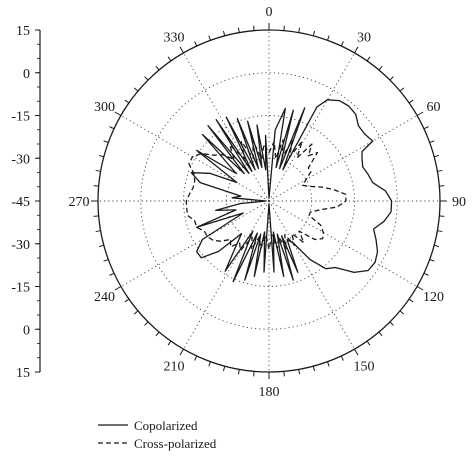 This screenshot has width=474, height=456. Describe the element at coordinates (20, 117) in the screenshot. I see `radial-tick-label-upper-2: -15` at that location.